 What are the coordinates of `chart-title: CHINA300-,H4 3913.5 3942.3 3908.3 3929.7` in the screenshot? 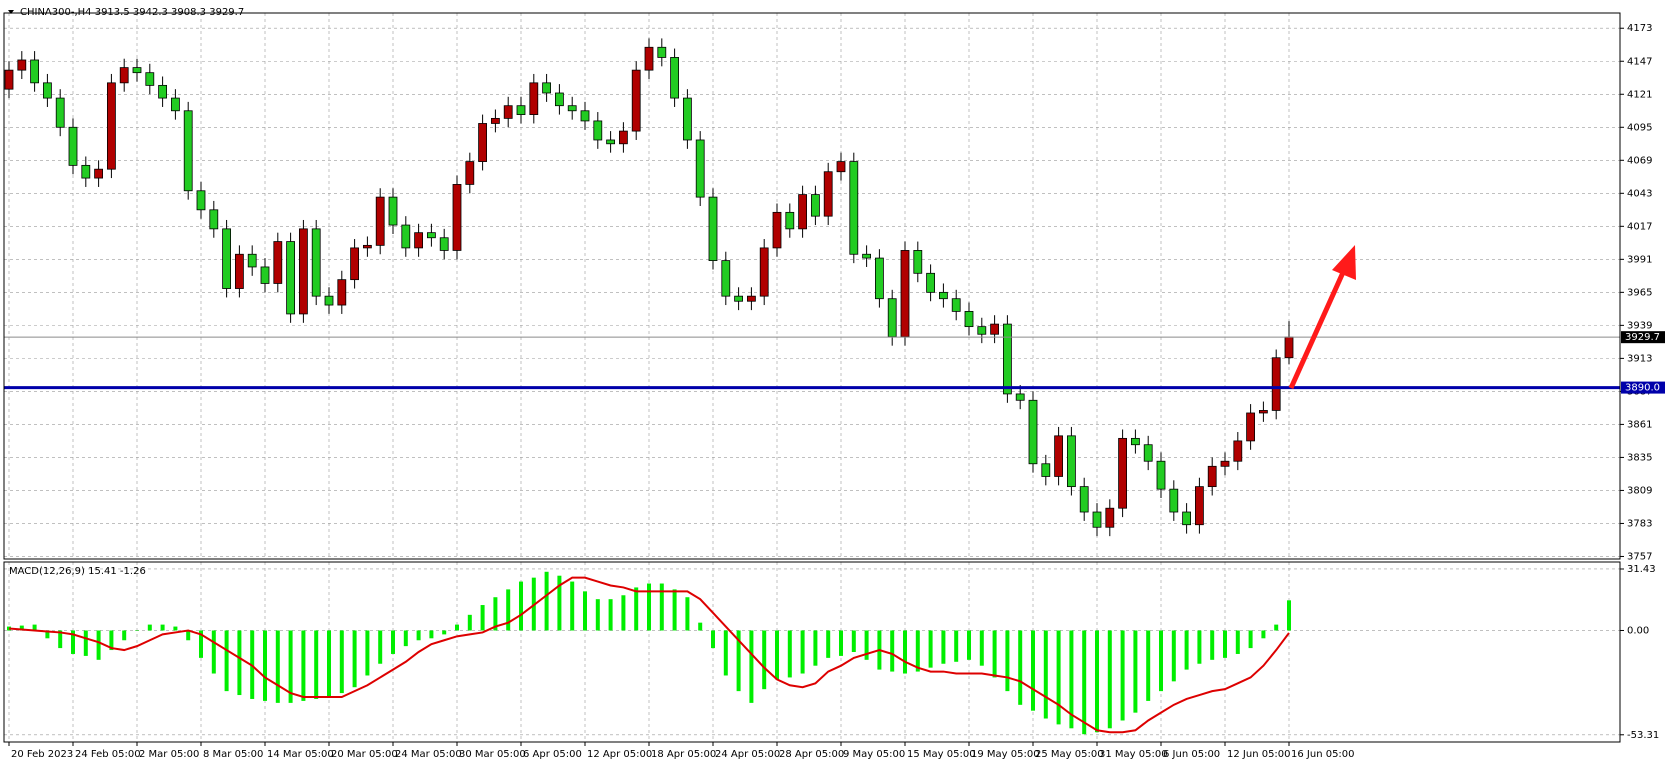 It's located at (132, 12).